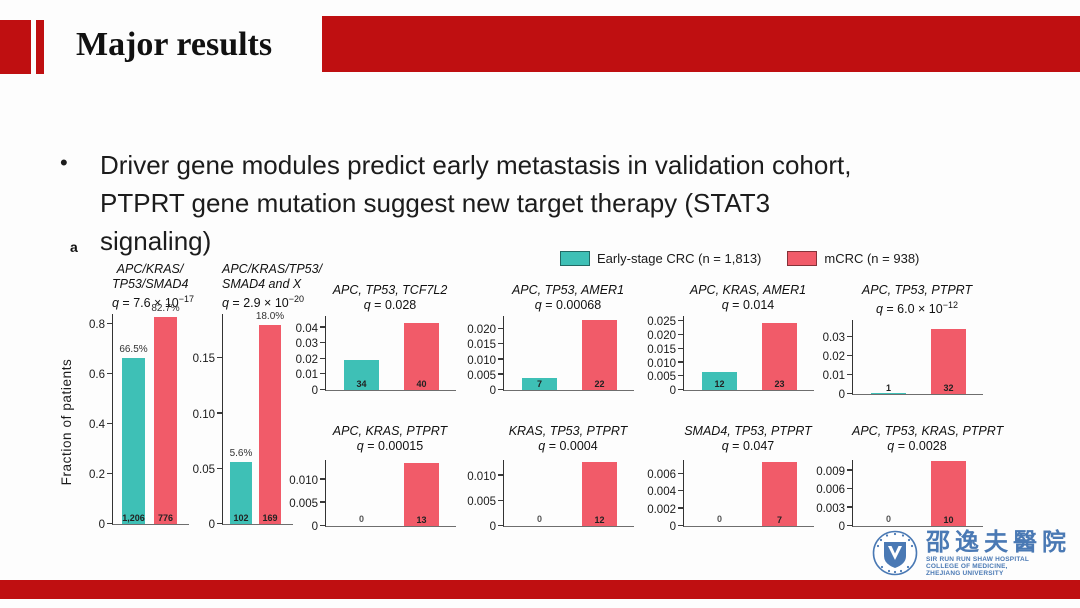 The image size is (1080, 608). What do you see at coordinates (390, 290) in the screenshot?
I see `chart-title-line: APC, TP53, TCF7L2` at bounding box center [390, 290].